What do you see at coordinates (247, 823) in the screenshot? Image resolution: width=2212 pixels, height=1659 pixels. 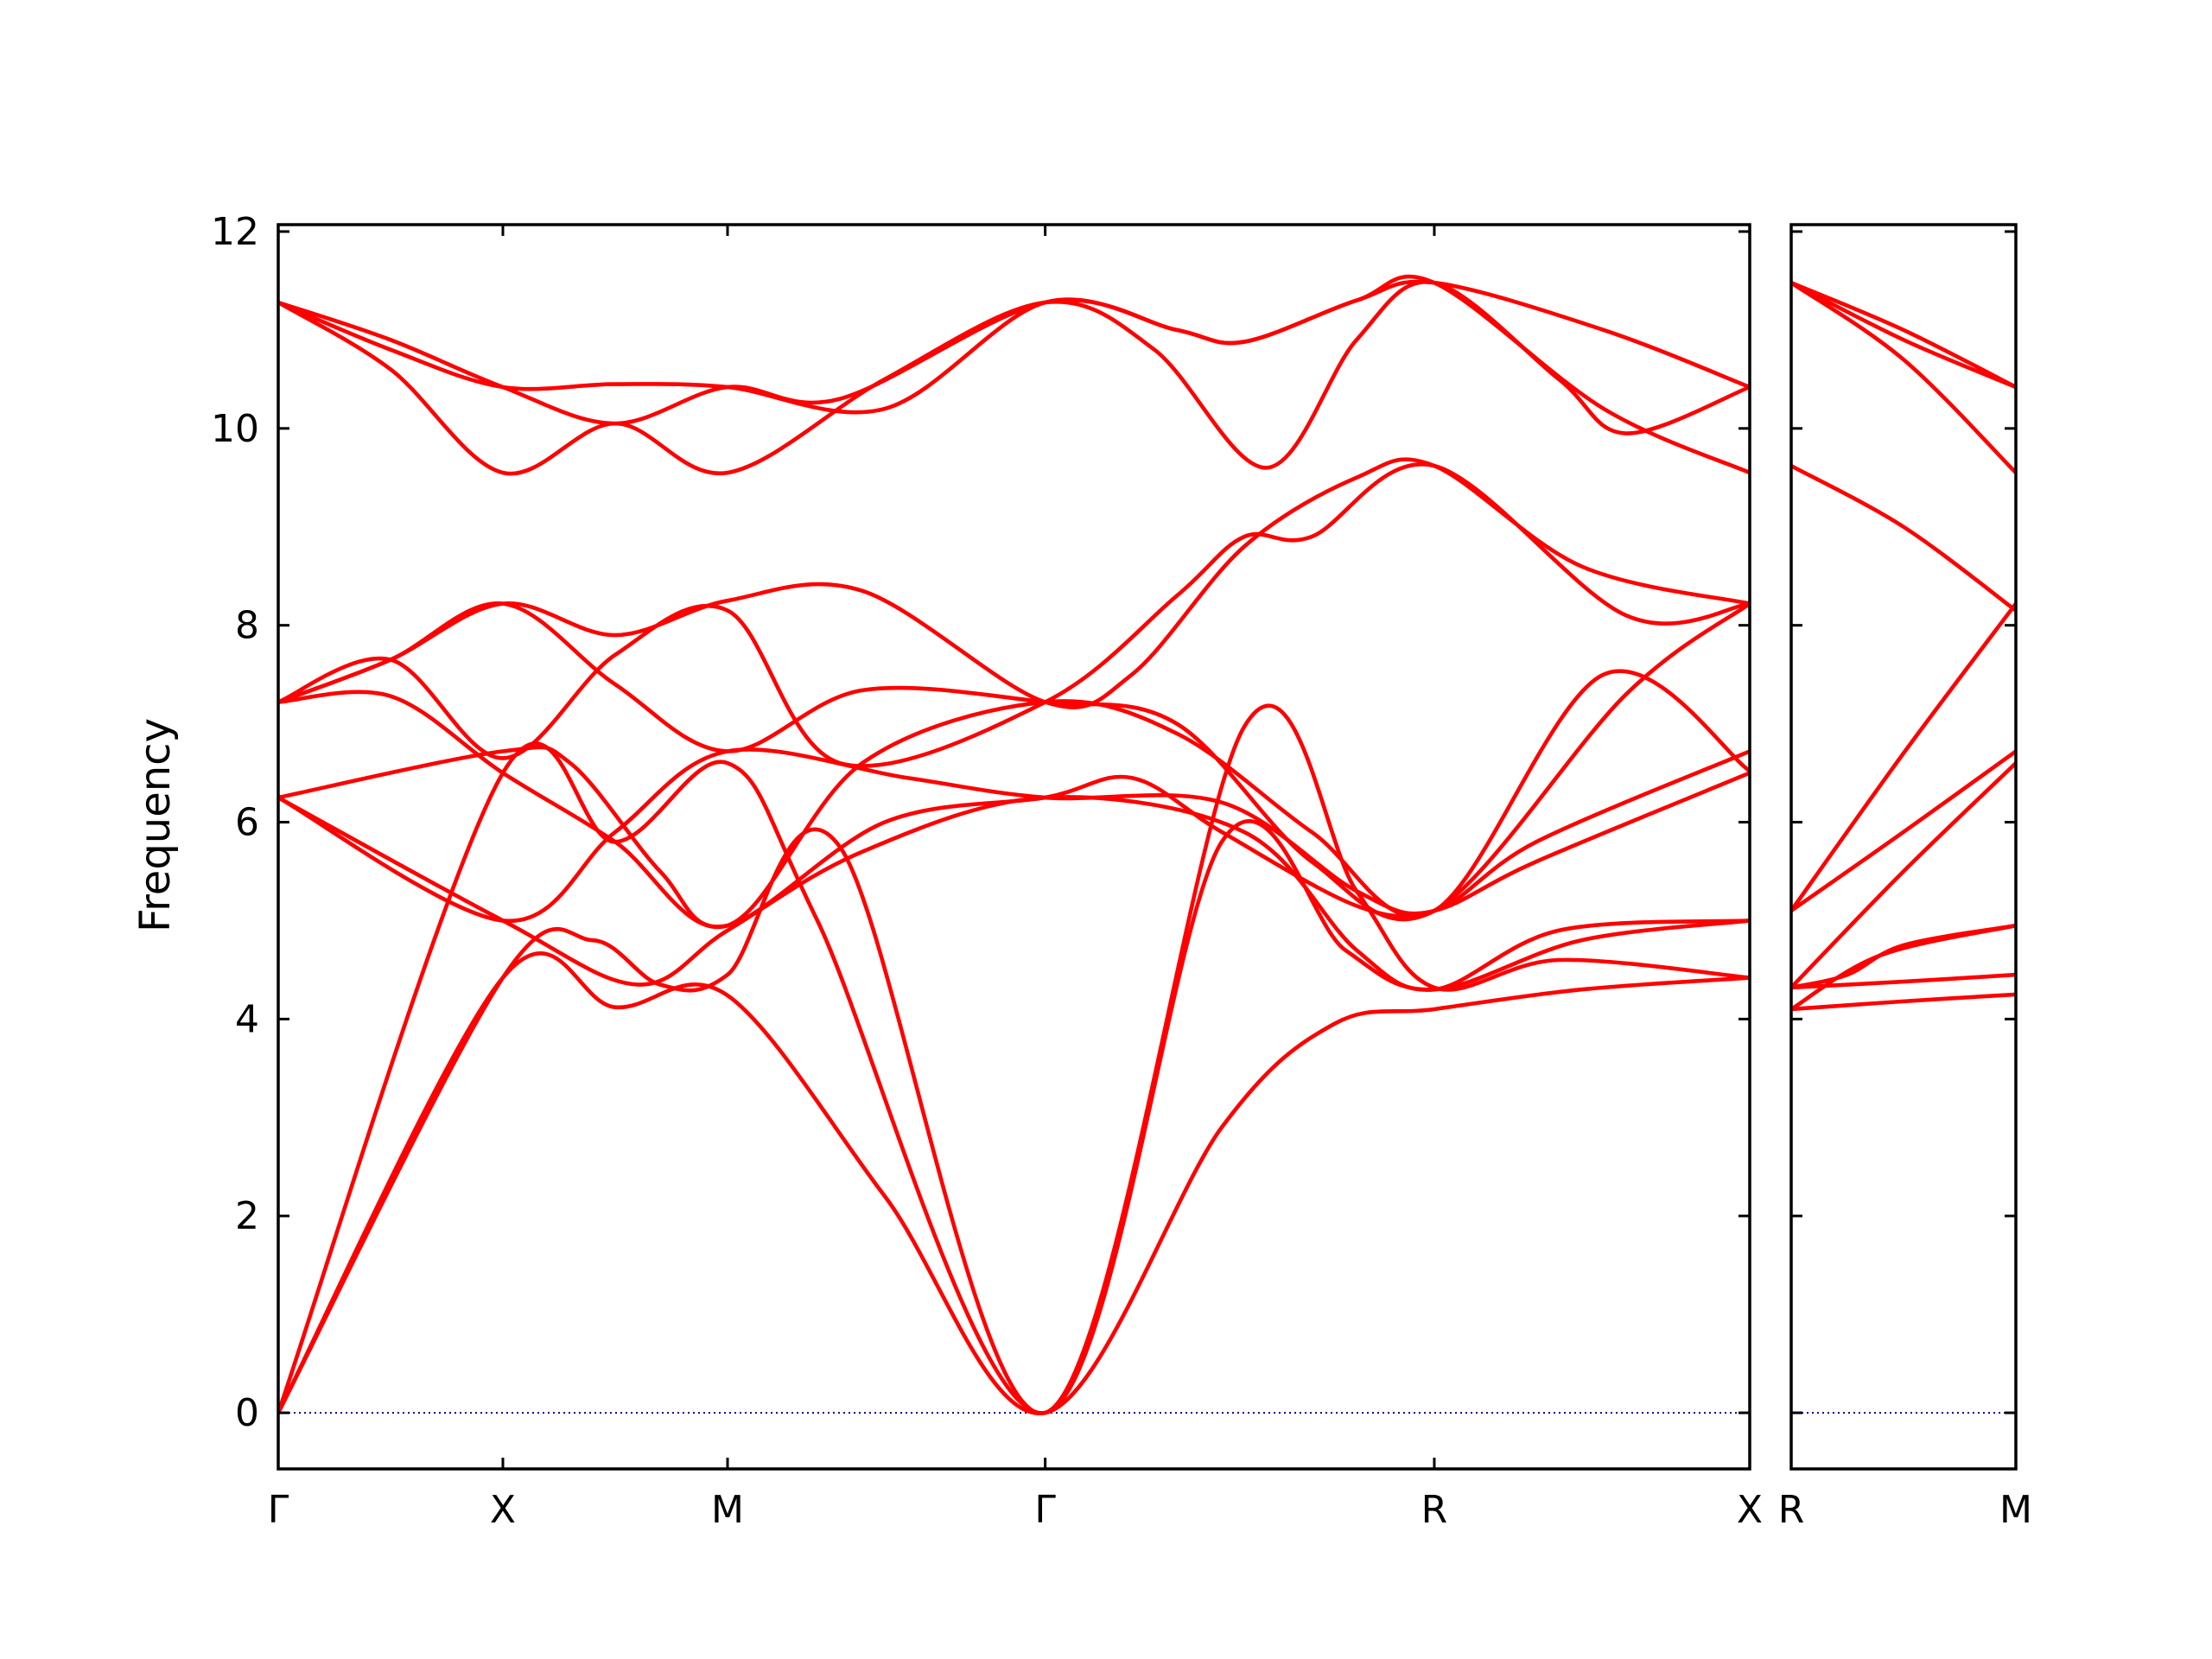 I see `y-tick-label: 6` at bounding box center [247, 823].